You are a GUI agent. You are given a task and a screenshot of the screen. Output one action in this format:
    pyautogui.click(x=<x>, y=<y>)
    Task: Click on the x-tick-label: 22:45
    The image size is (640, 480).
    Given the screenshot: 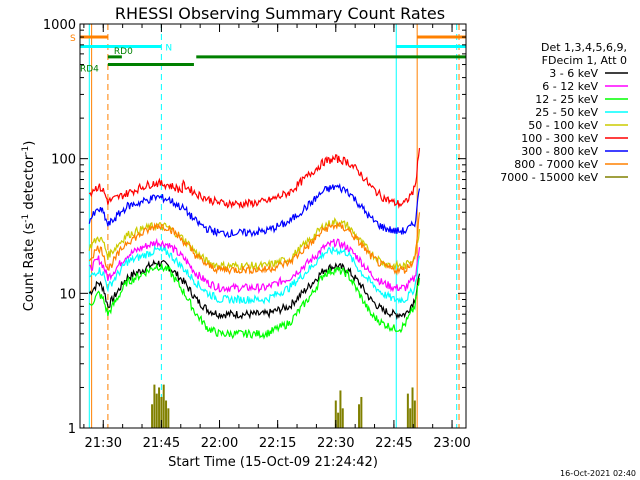 What is the action you would take?
    pyautogui.click(x=393, y=443)
    